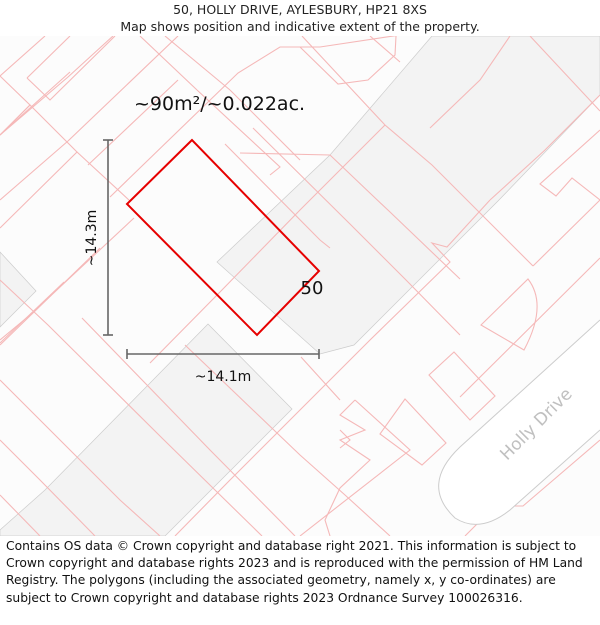  I want to click on building-left-edge, so click(18, 289).